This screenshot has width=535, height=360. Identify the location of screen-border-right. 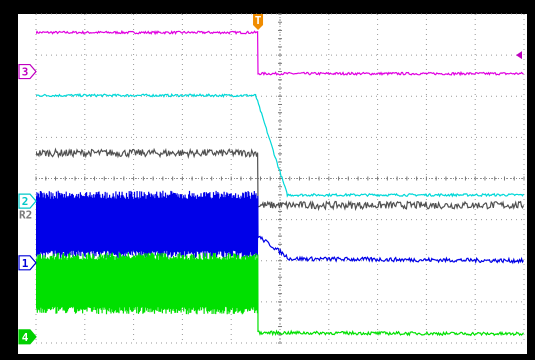
(531, 180).